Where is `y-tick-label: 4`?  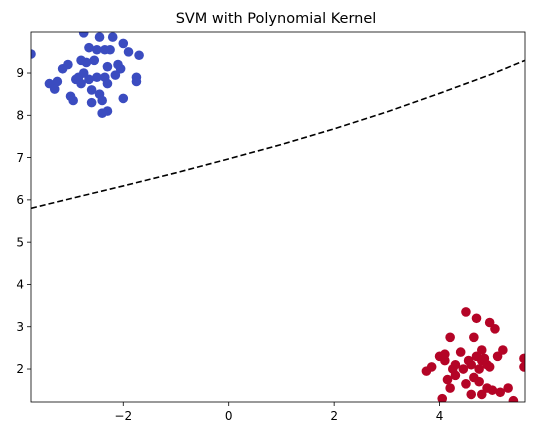
y-tick-label: 4 is located at coordinates (20, 285).